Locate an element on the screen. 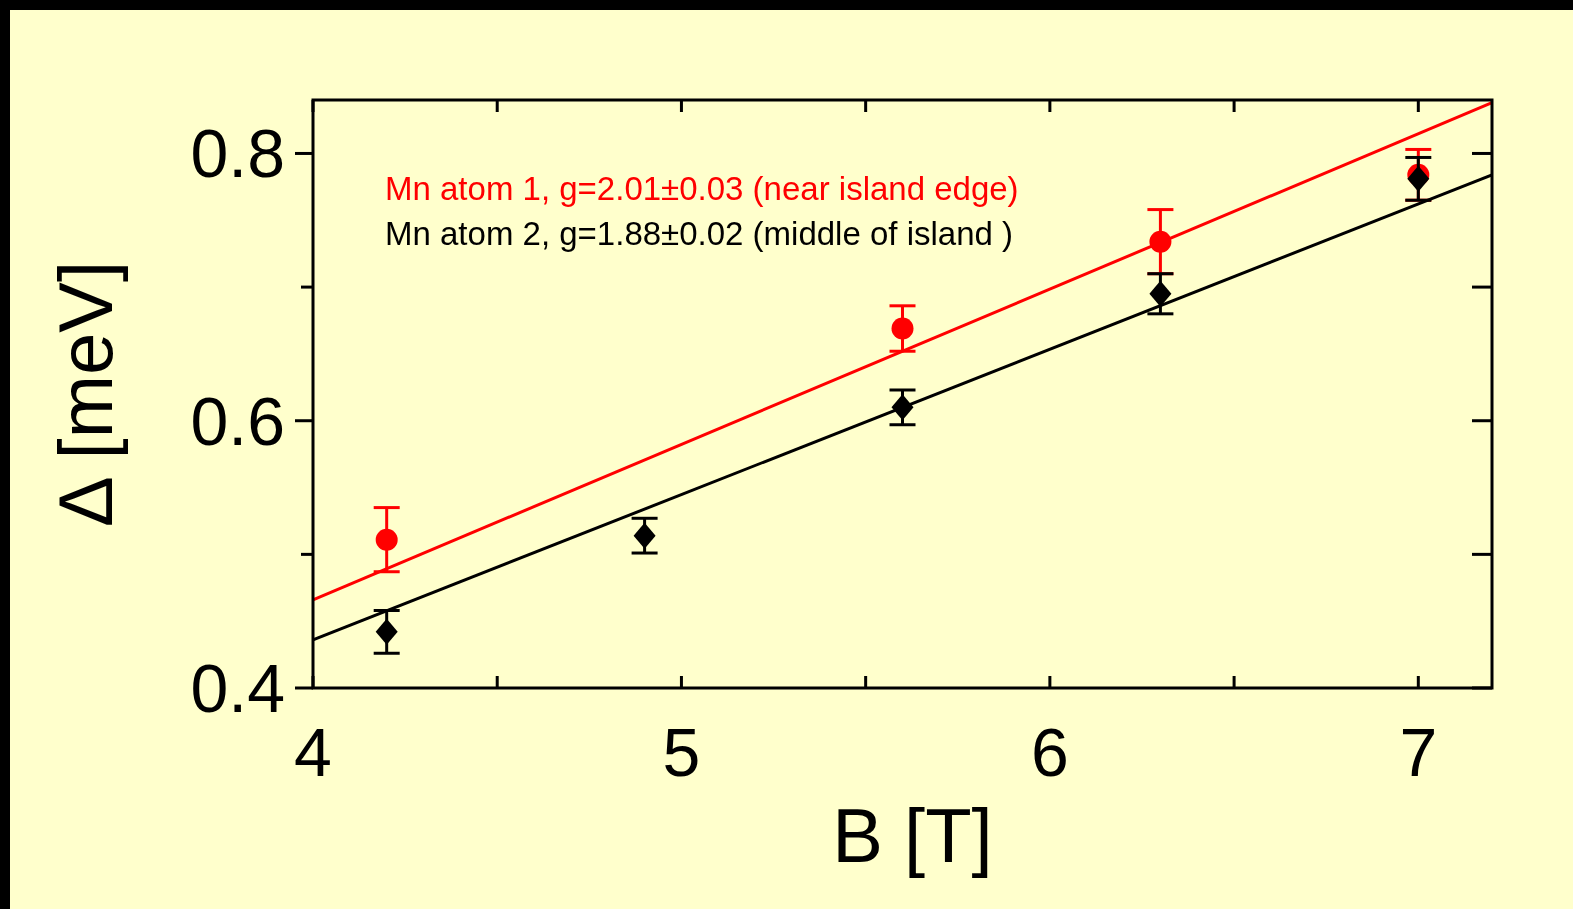  y-tick-label: 0.8 is located at coordinates (237, 153).